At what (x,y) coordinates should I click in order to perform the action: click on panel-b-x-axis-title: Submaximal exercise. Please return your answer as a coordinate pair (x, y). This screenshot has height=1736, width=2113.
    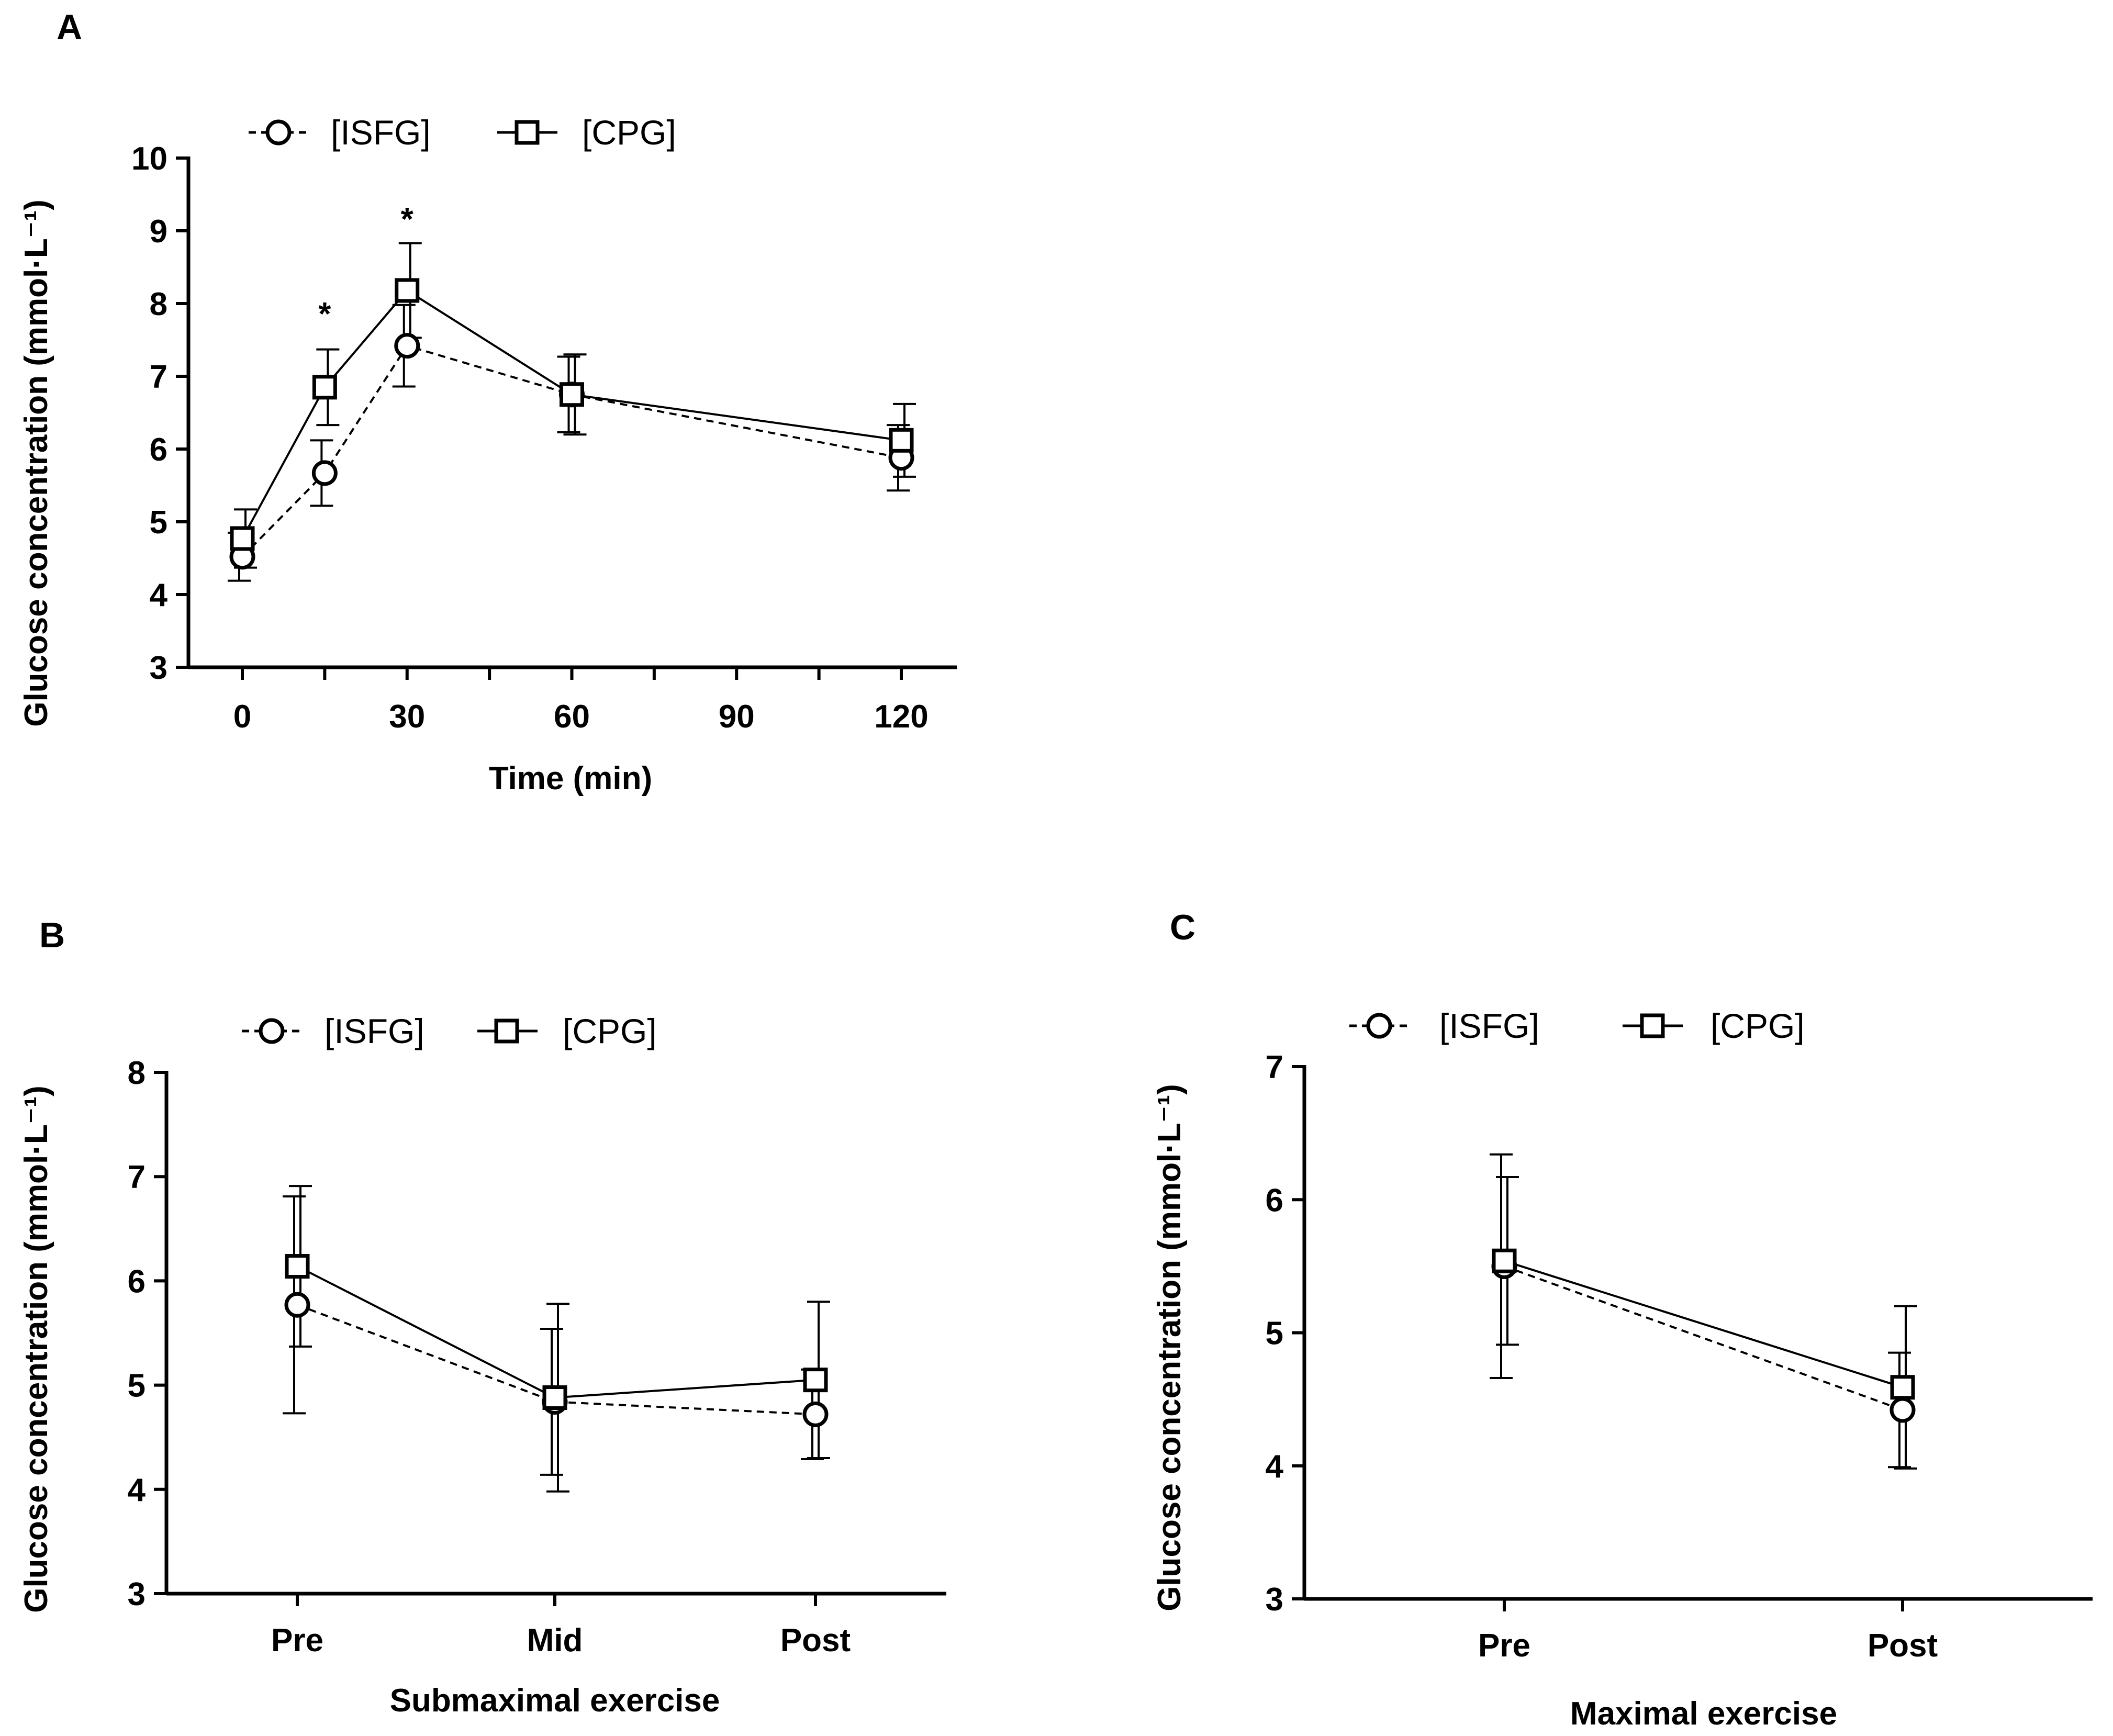
    Looking at the image, I should click on (555, 1701).